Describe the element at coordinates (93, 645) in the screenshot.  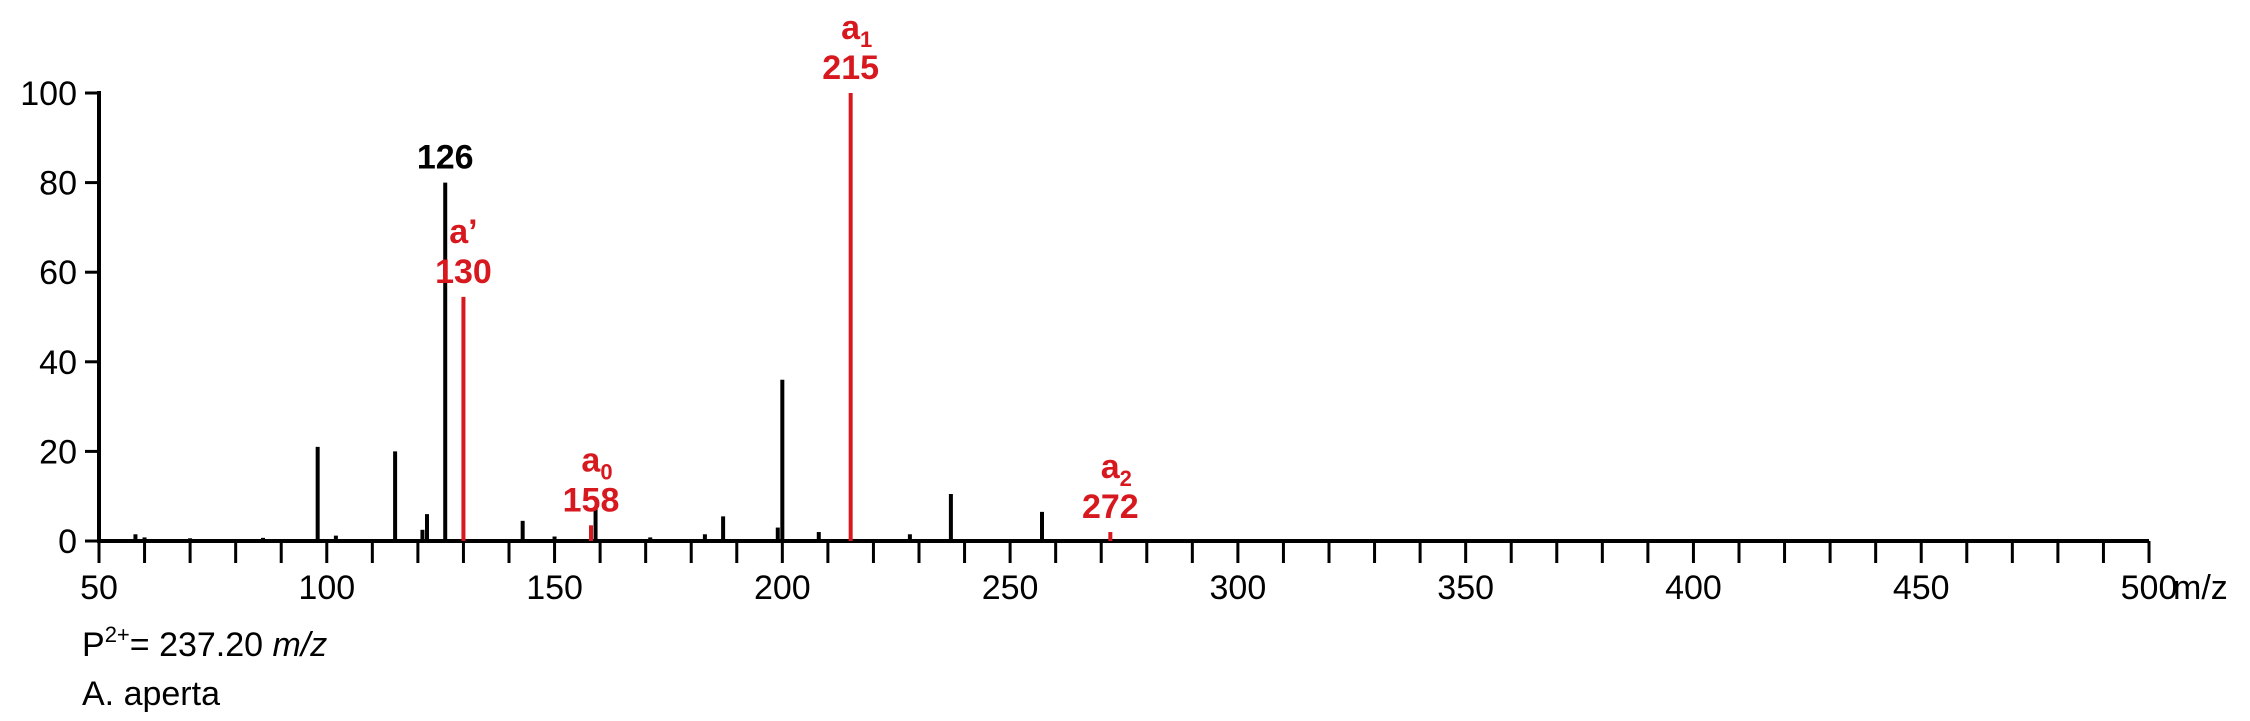
I see `precursor-prefix: P` at that location.